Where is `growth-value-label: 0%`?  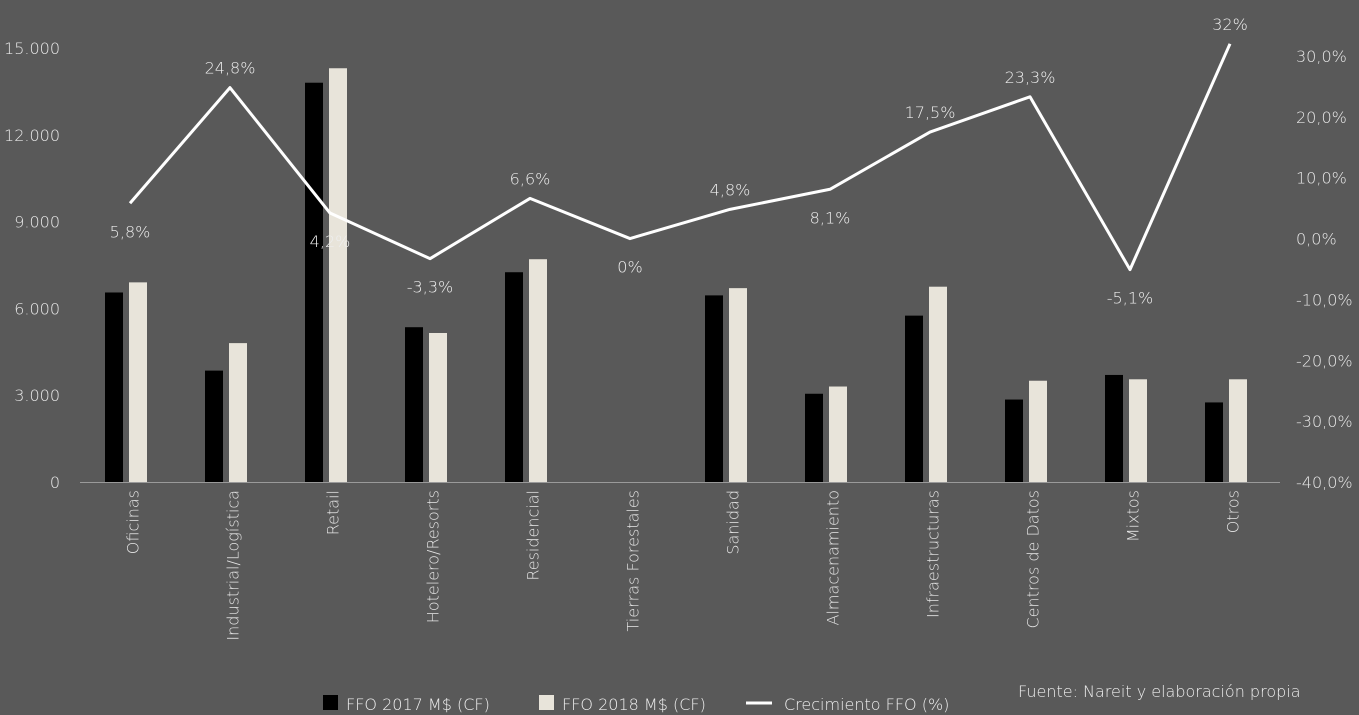 growth-value-label: 0% is located at coordinates (629, 267).